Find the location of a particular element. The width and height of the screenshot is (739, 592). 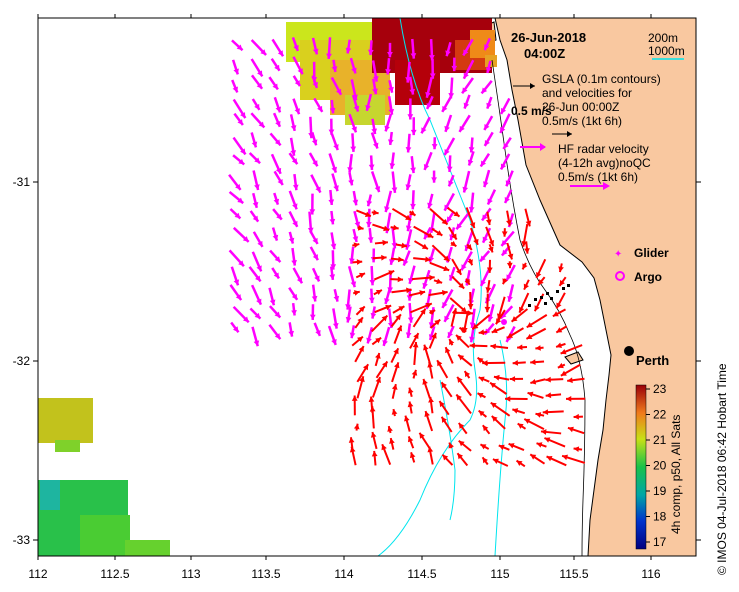

colorbar-tick-label: 22 is located at coordinates (660, 415).